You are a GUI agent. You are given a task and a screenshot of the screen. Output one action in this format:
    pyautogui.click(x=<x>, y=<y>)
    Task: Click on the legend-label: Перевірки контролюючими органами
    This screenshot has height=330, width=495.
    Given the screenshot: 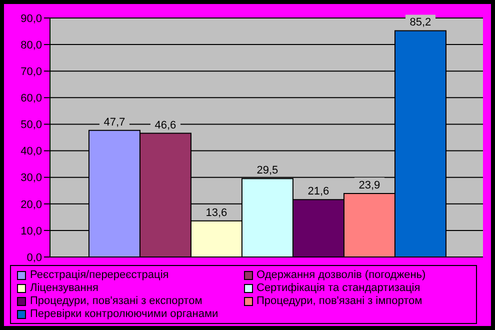 What is the action you would take?
    pyautogui.click(x=124, y=314)
    